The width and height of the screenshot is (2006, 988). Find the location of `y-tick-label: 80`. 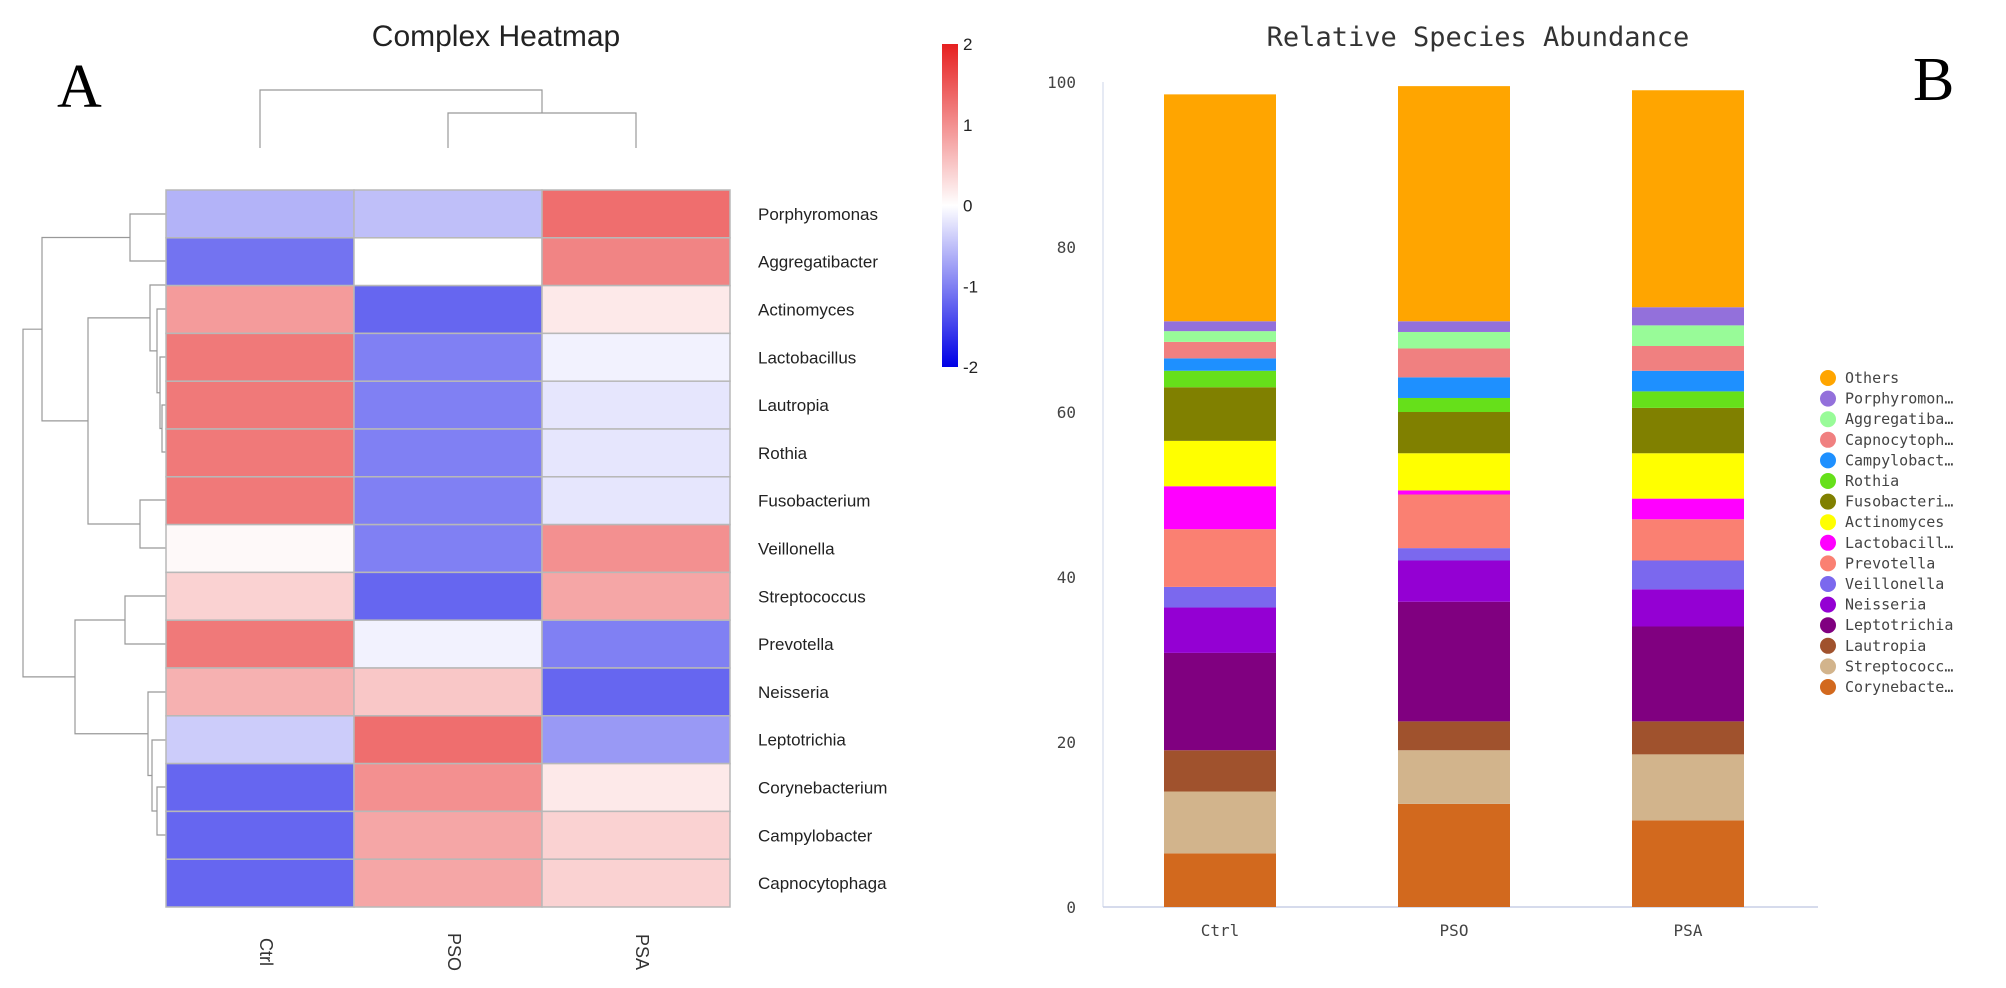

y-tick-label: 80 is located at coordinates (1066, 247).